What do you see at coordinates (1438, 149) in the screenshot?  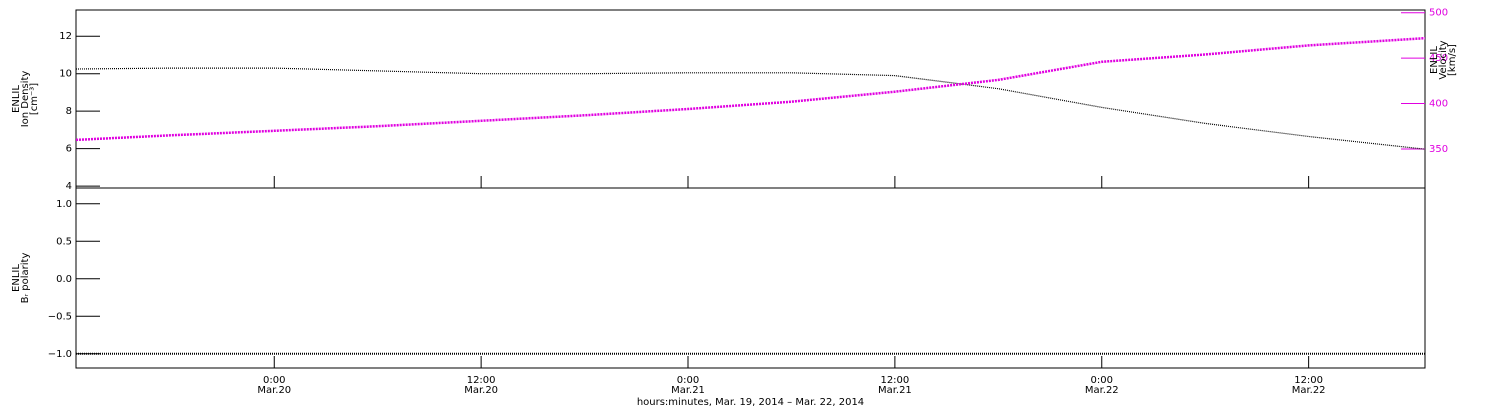 I see `y2-tick-label: 350` at bounding box center [1438, 149].